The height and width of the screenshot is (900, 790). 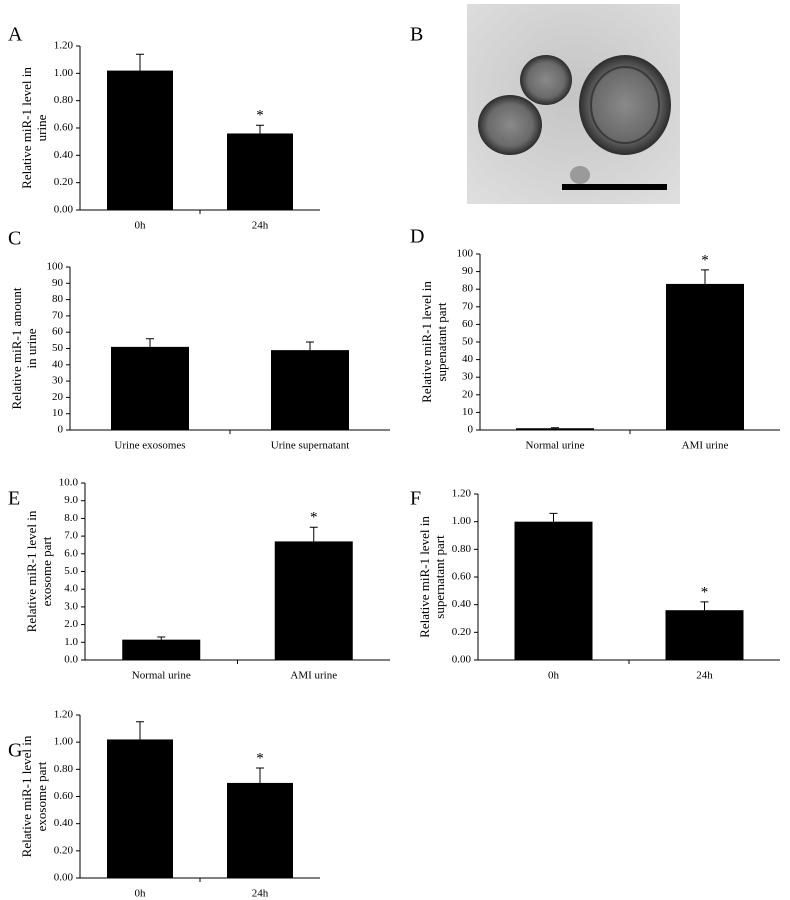 I want to click on panel-label: D, so click(x=417, y=237).